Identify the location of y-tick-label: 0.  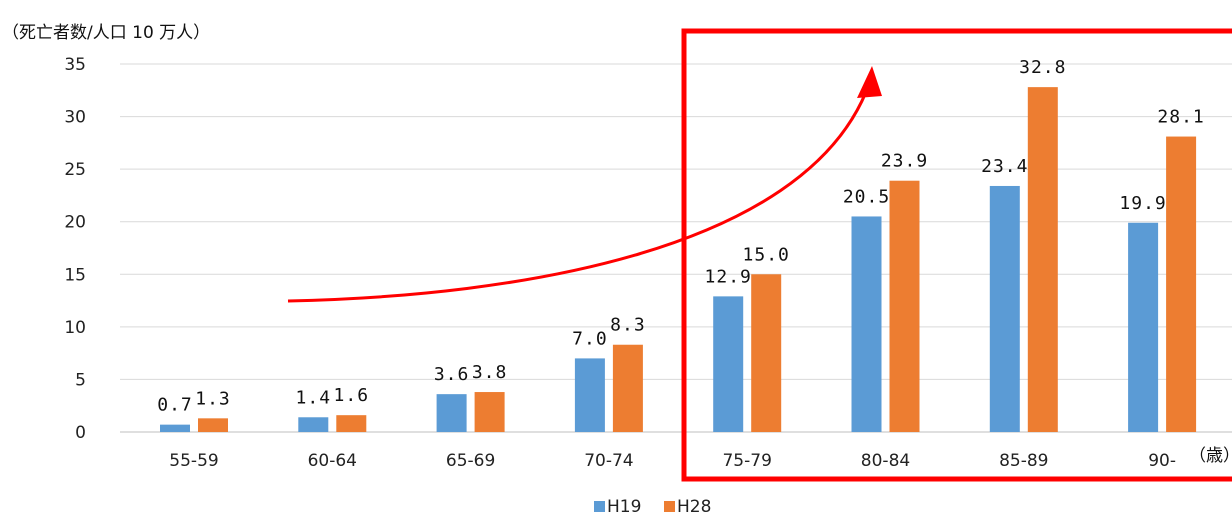
(80, 433).